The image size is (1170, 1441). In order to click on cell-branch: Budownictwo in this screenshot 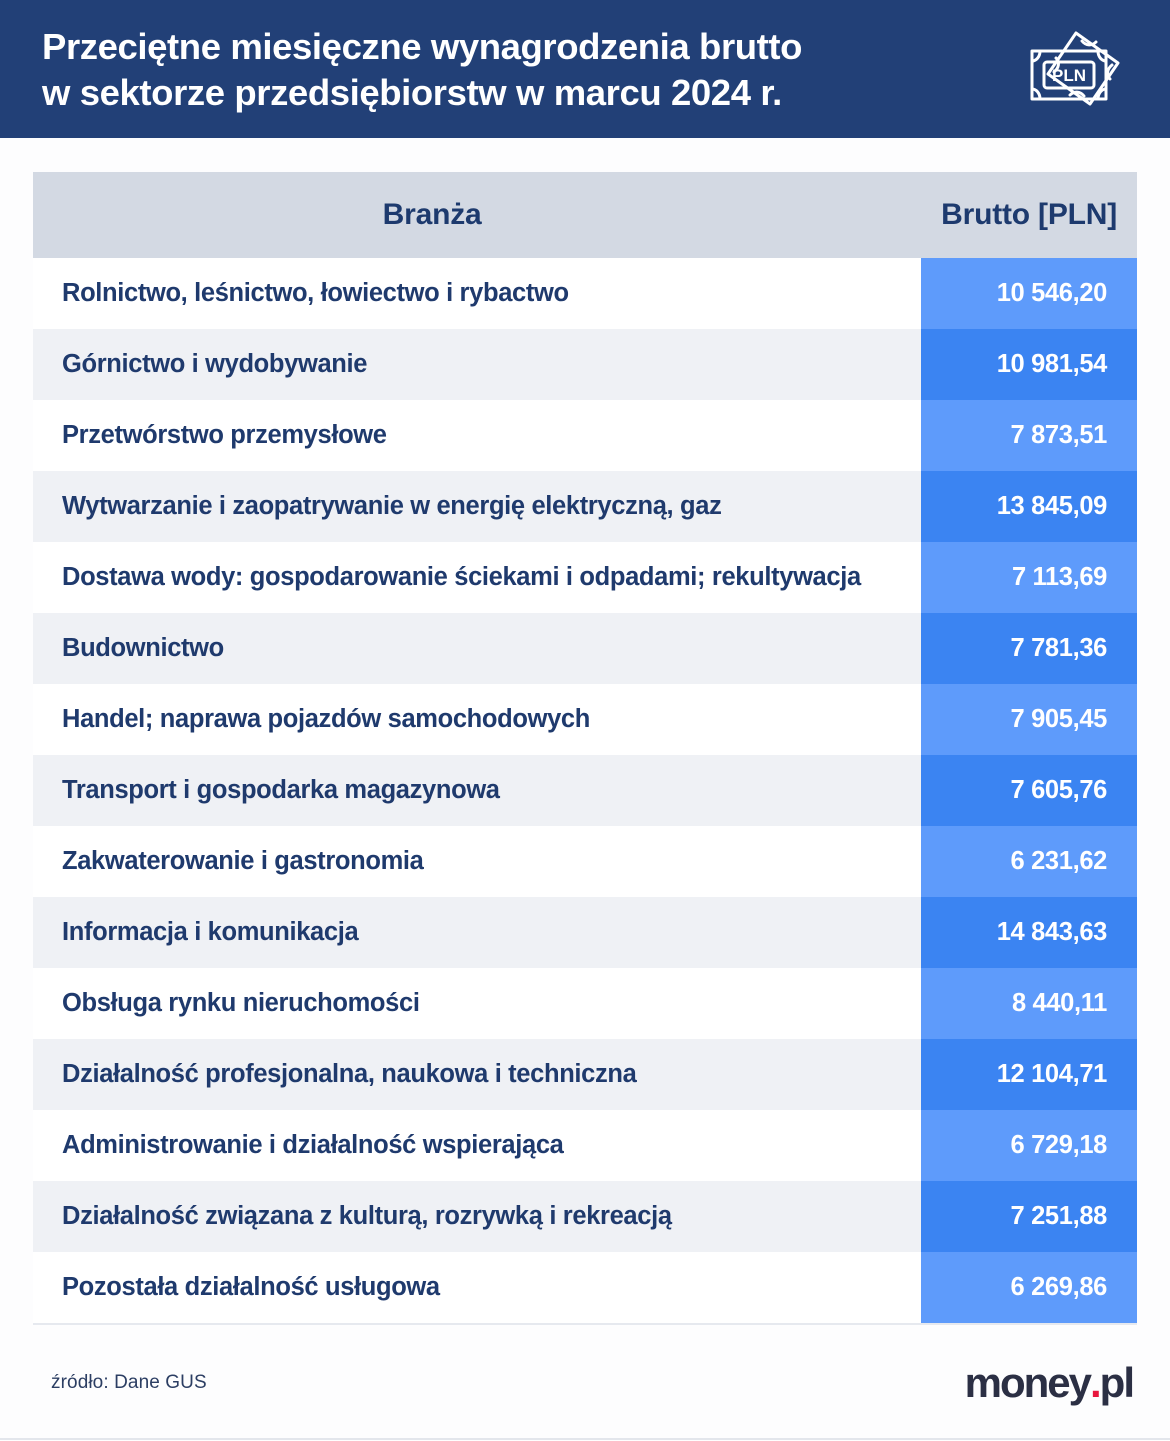, I will do `click(477, 648)`.